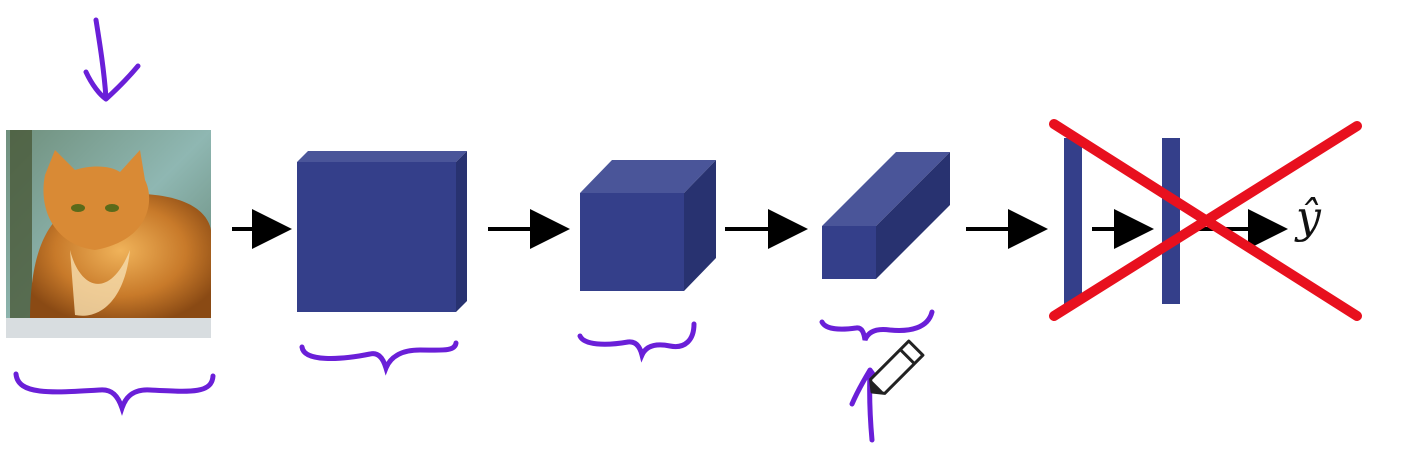 Image resolution: width=1412 pixels, height=461 pixels. Describe the element at coordinates (382, 156) in the screenshot. I see `volume-1-top` at that location.